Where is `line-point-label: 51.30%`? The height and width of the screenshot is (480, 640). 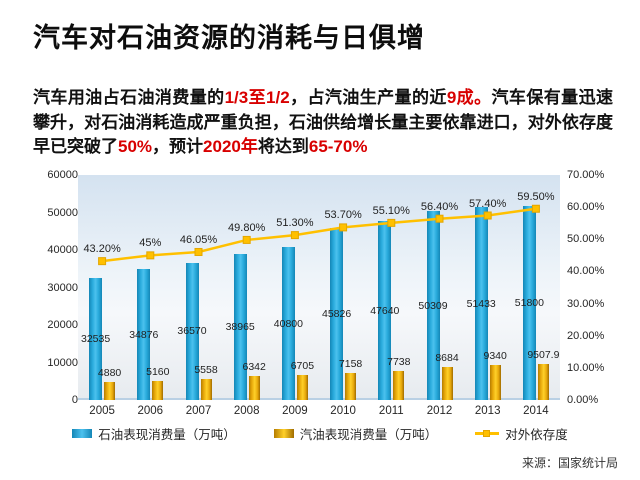
line-point-label: 51.30% is located at coordinates (295, 223).